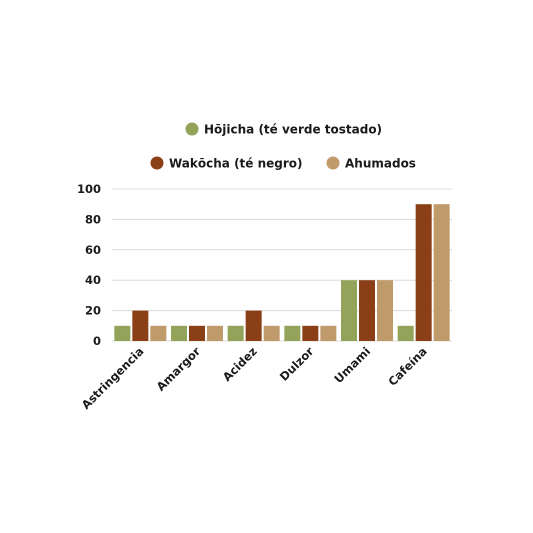 This screenshot has height=533, width=533. I want to click on bar-cafeína-series-3, so click(441, 272).